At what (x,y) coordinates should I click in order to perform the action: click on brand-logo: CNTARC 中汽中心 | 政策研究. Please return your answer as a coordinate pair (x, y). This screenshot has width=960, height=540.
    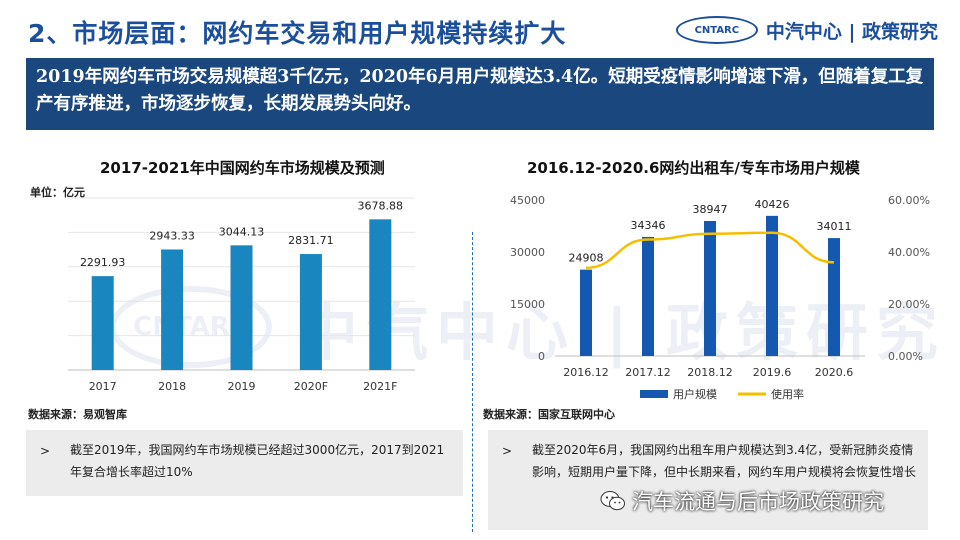
    Looking at the image, I should click on (806, 30).